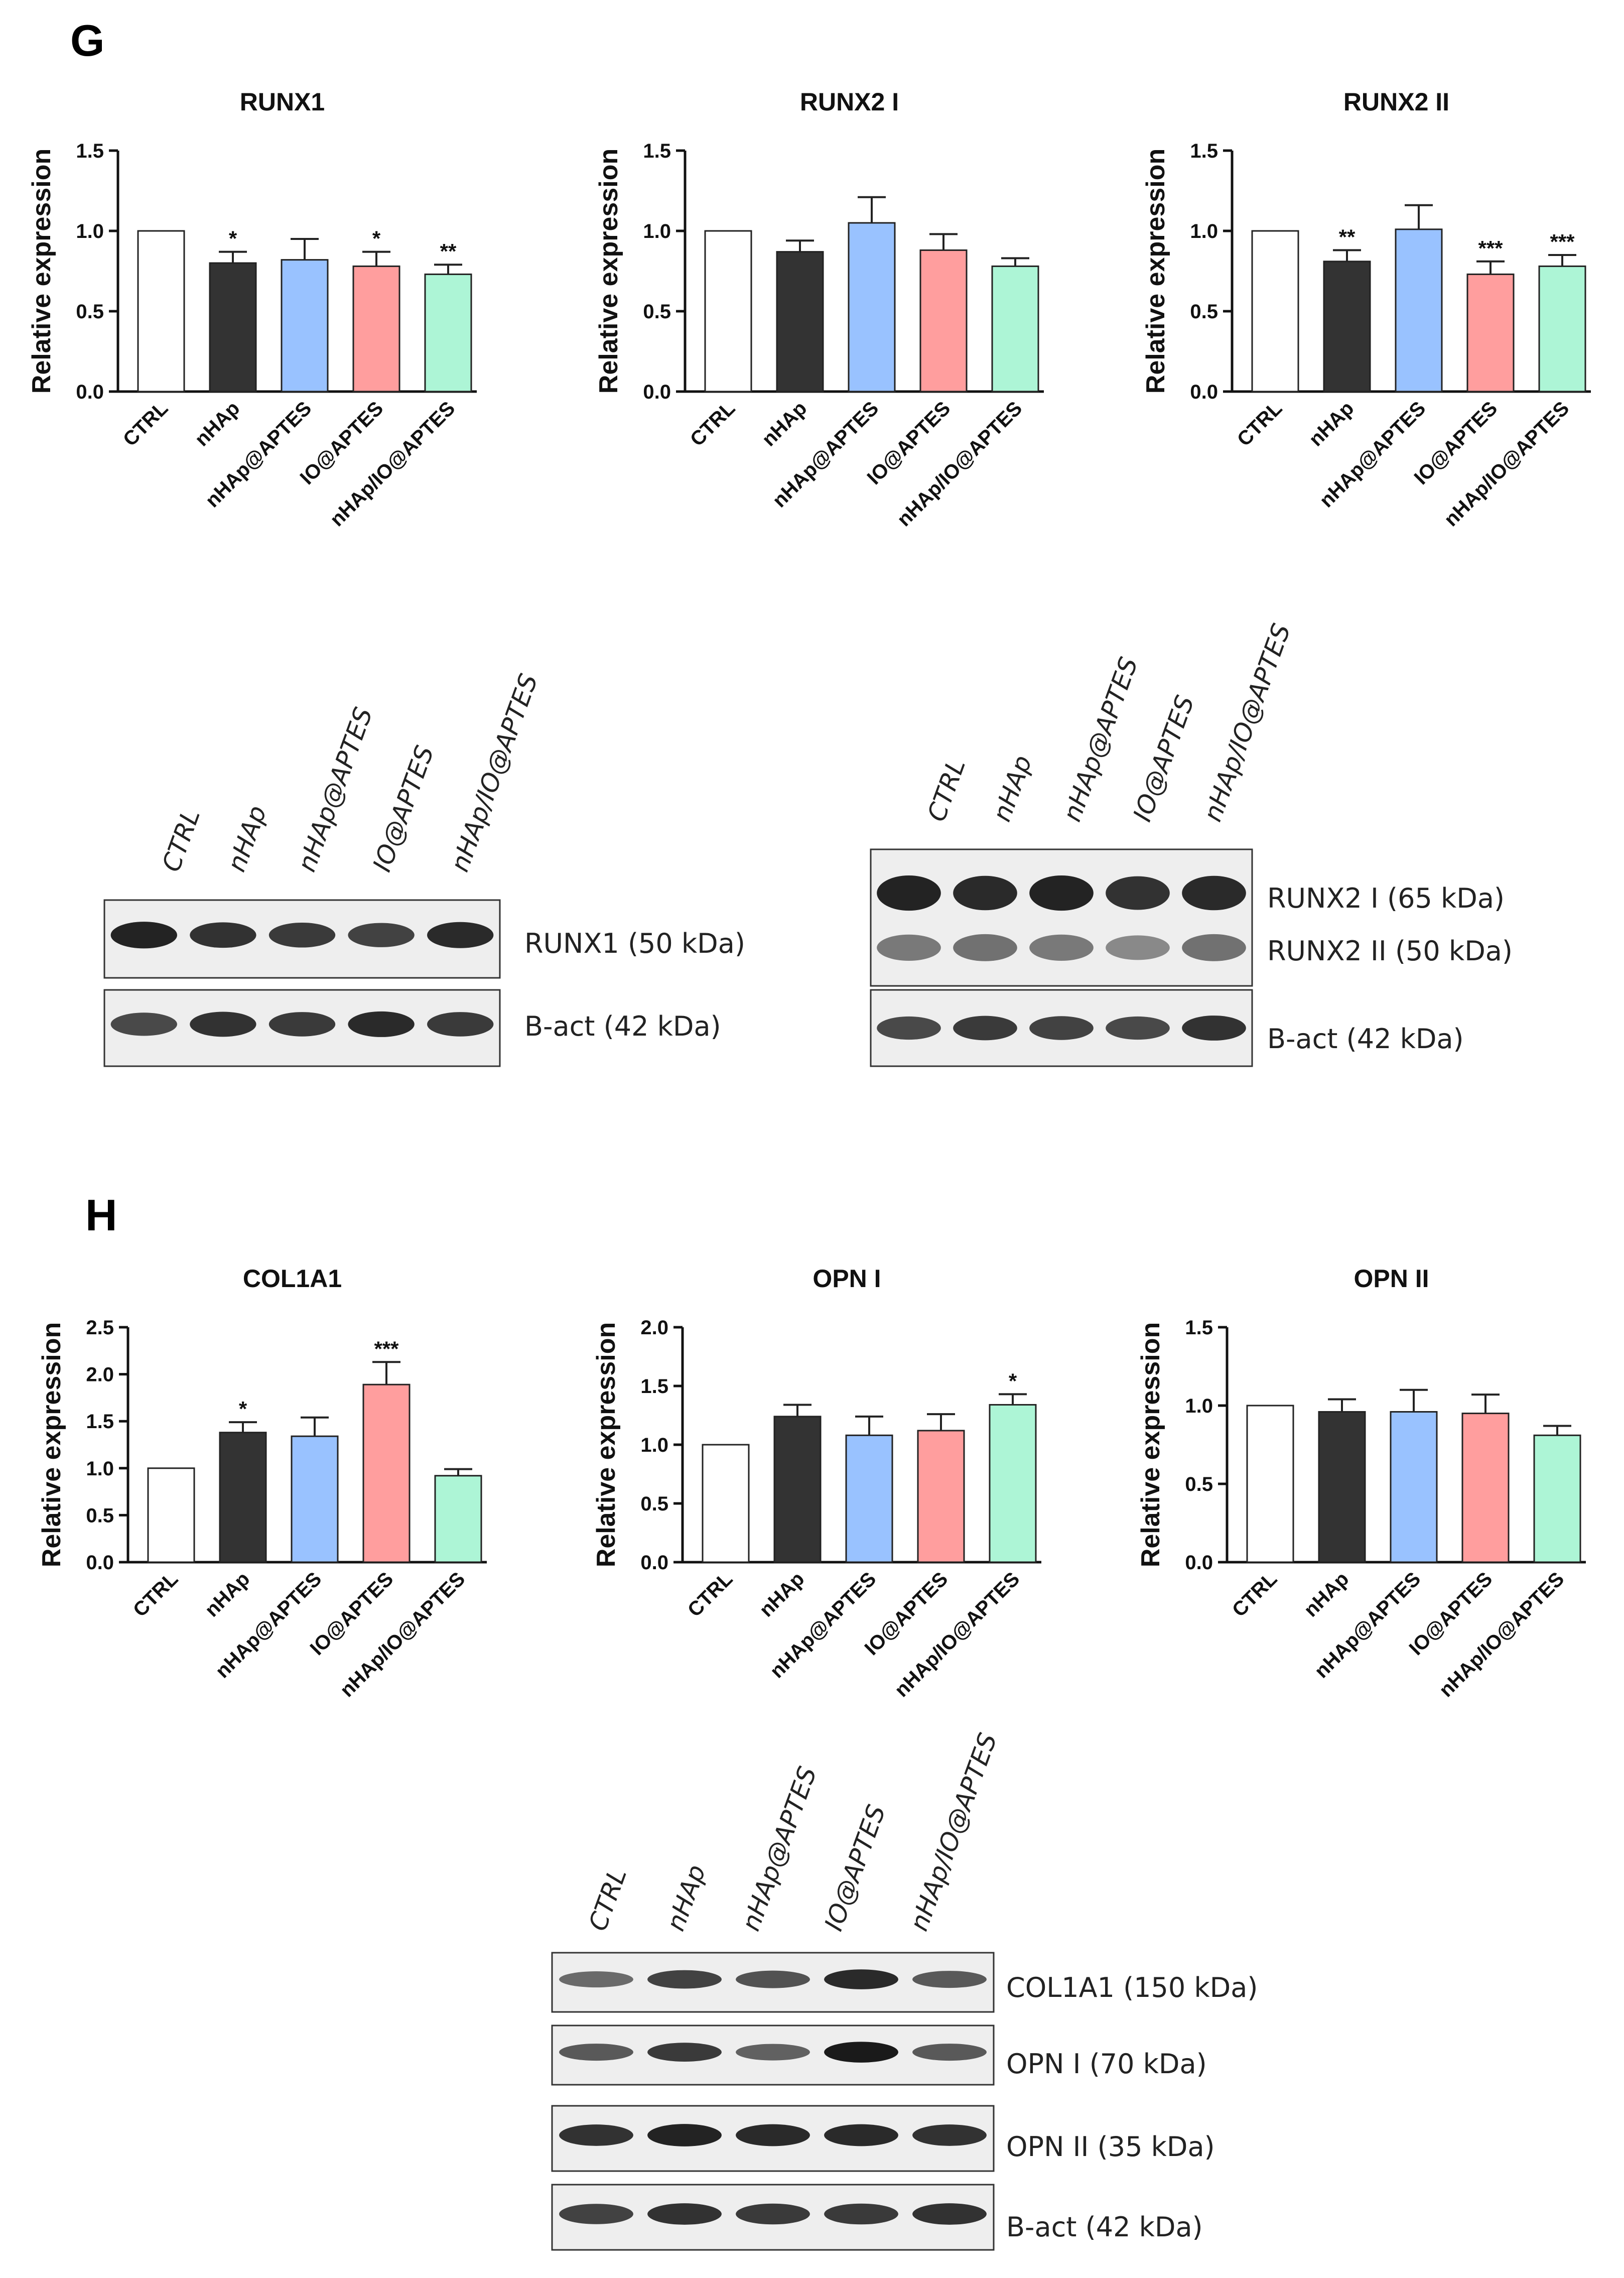 The image size is (1624, 2278). Describe the element at coordinates (1100, 740) in the screenshot. I see `lane-label: nHAp@APTES` at that location.